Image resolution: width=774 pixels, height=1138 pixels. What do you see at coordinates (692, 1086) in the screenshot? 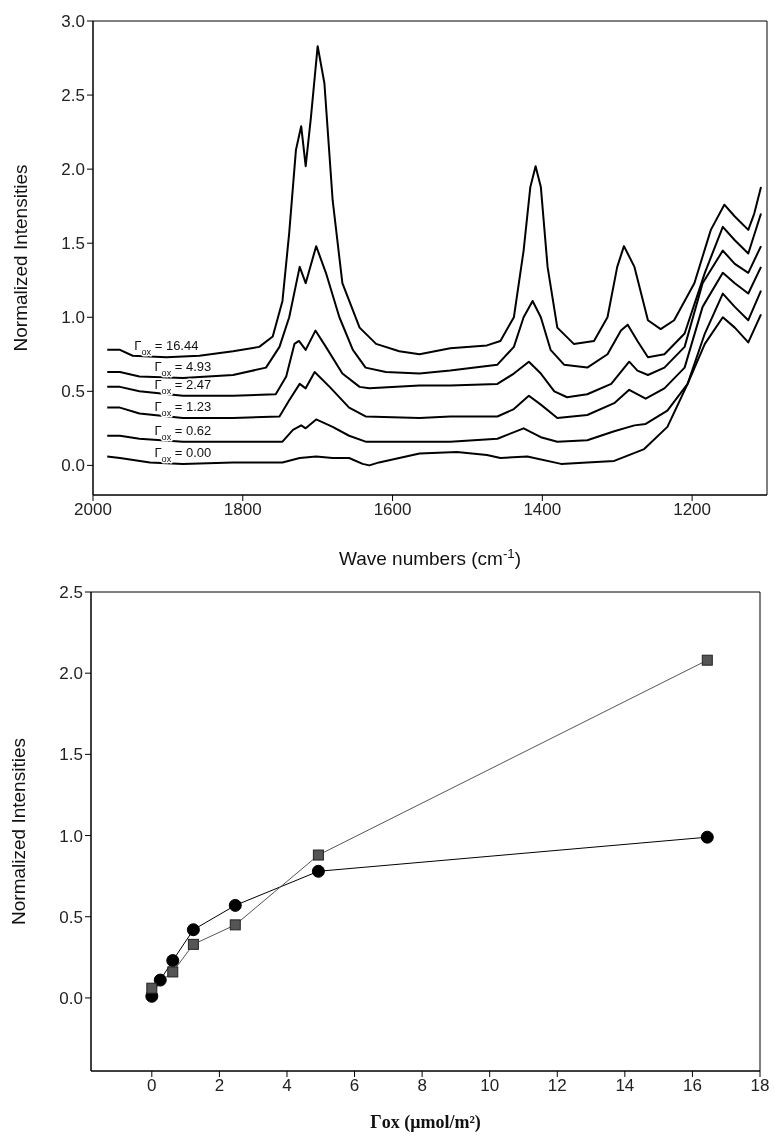
I see `x-tick-label: 16` at bounding box center [692, 1086].